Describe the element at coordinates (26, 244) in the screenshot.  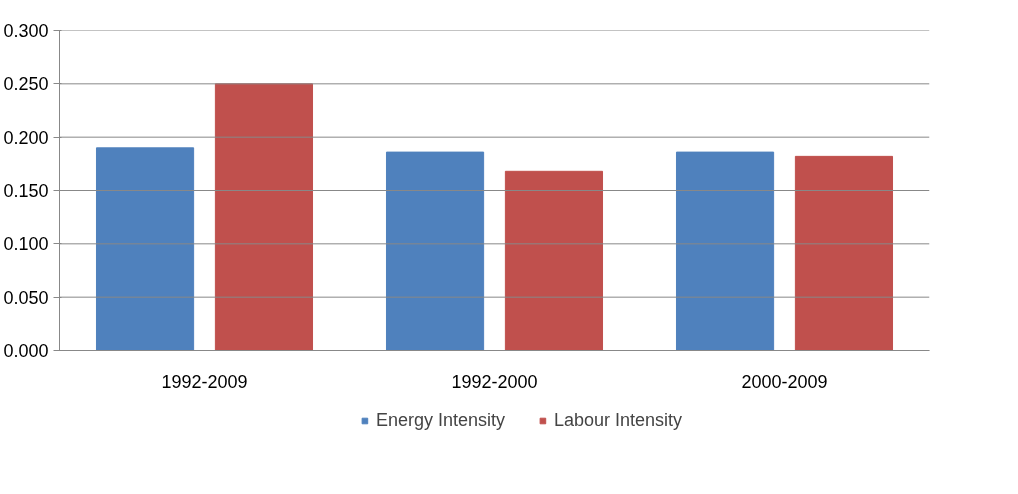
I see `y-tick-label: 0.100` at that location.